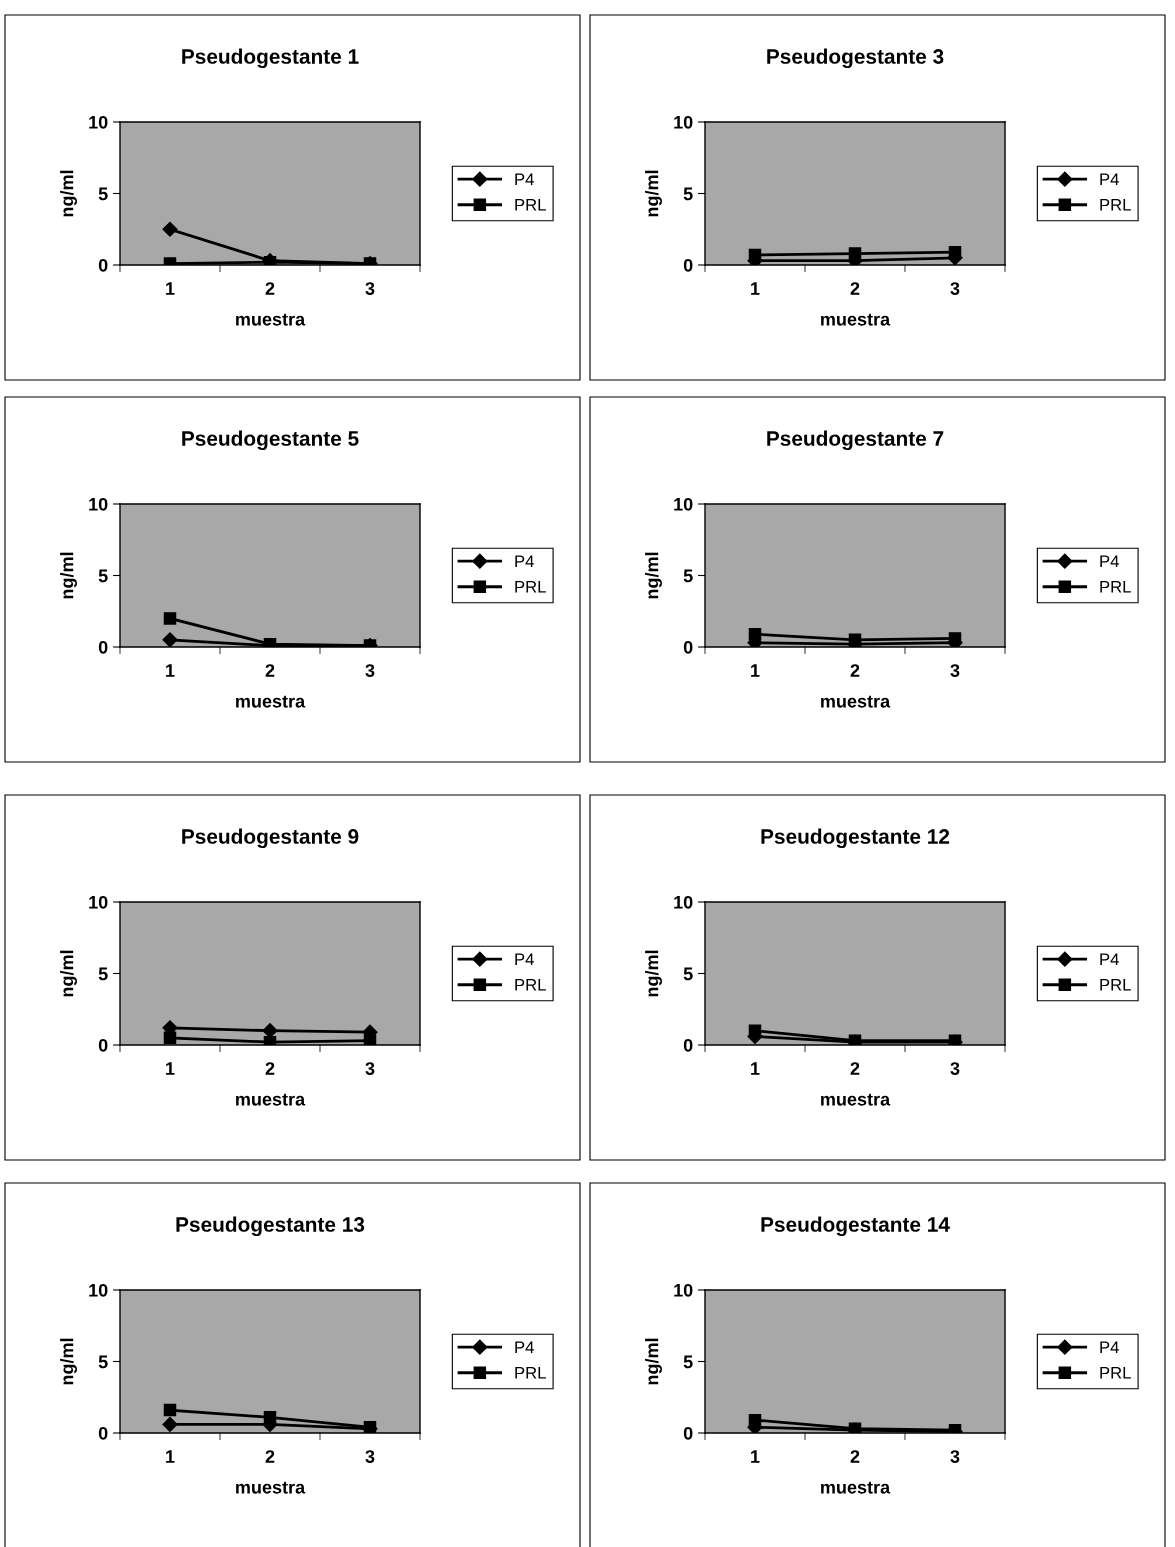  What do you see at coordinates (270, 58) in the screenshot?
I see `chart-title: Pseudogestante 1` at bounding box center [270, 58].